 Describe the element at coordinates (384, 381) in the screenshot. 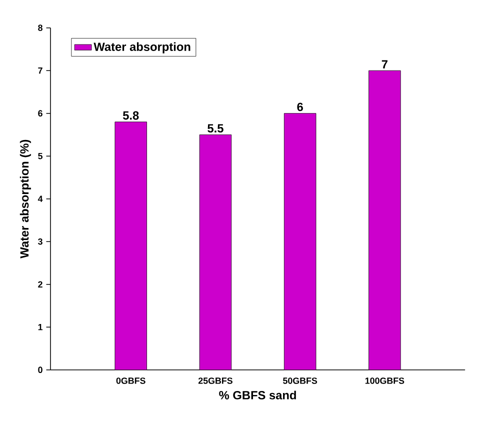

I see `x-tick-label: 100GBFS` at that location.